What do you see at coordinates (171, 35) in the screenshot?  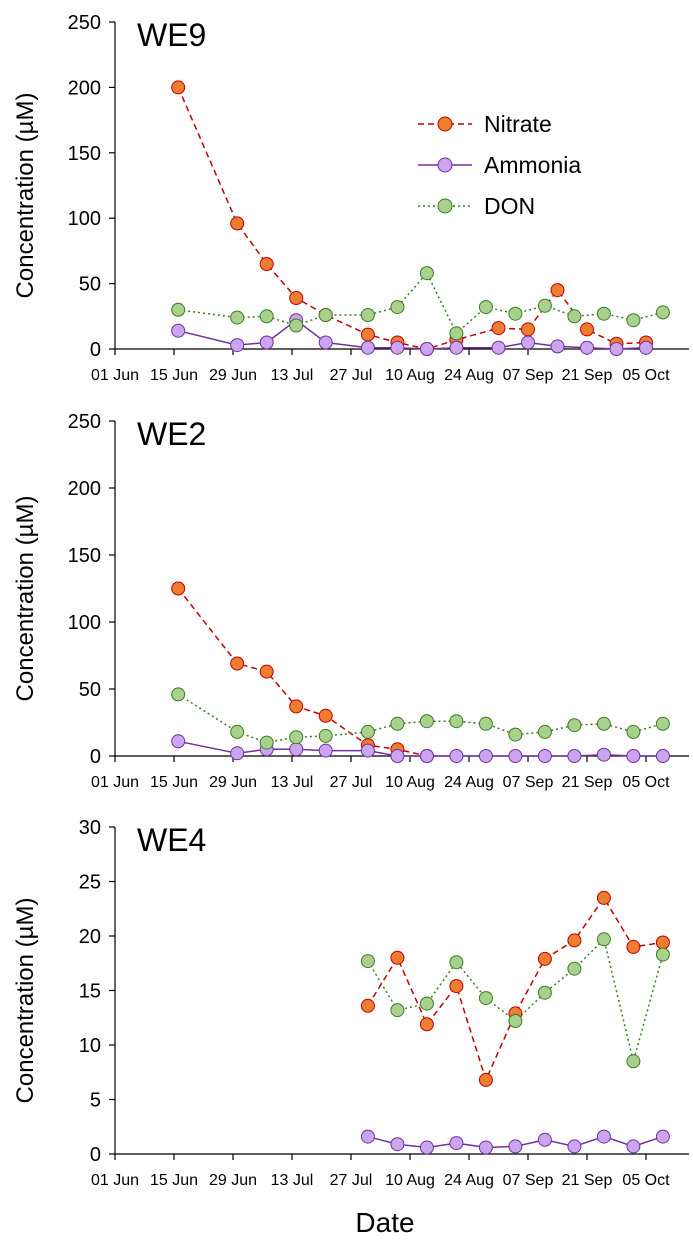 I see `panel-title: WE9` at bounding box center [171, 35].